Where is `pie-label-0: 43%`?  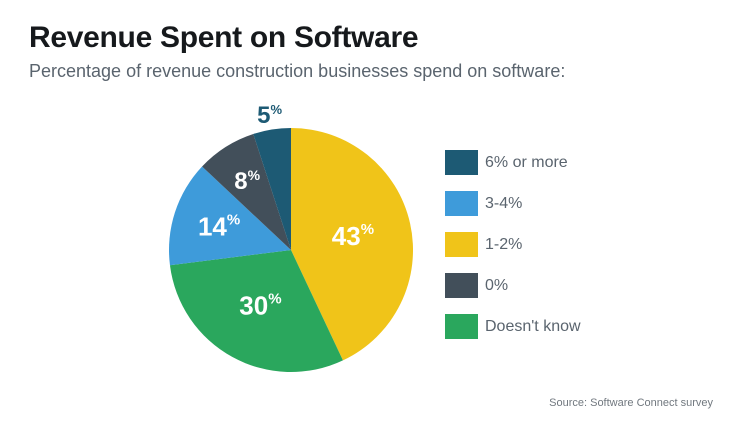
pie-label-0: 43% is located at coordinates (353, 236).